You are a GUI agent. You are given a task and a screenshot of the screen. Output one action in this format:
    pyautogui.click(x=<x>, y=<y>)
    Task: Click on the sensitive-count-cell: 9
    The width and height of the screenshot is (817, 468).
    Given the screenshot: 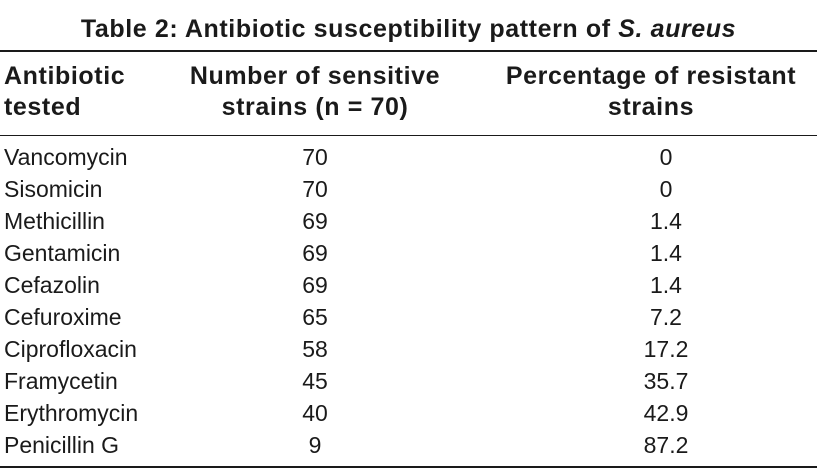 What is the action you would take?
    pyautogui.click(x=315, y=445)
    